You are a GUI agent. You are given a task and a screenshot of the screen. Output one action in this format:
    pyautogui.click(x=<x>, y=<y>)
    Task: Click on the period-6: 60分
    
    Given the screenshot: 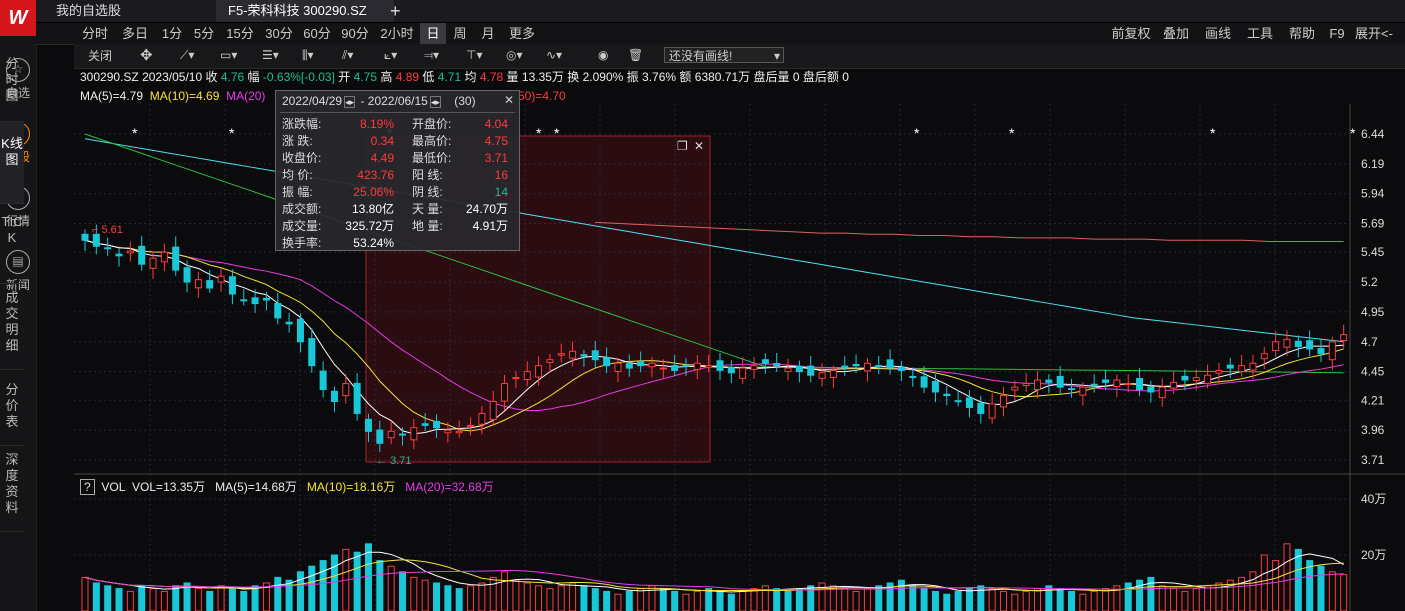 What is the action you would take?
    pyautogui.click(x=317, y=33)
    